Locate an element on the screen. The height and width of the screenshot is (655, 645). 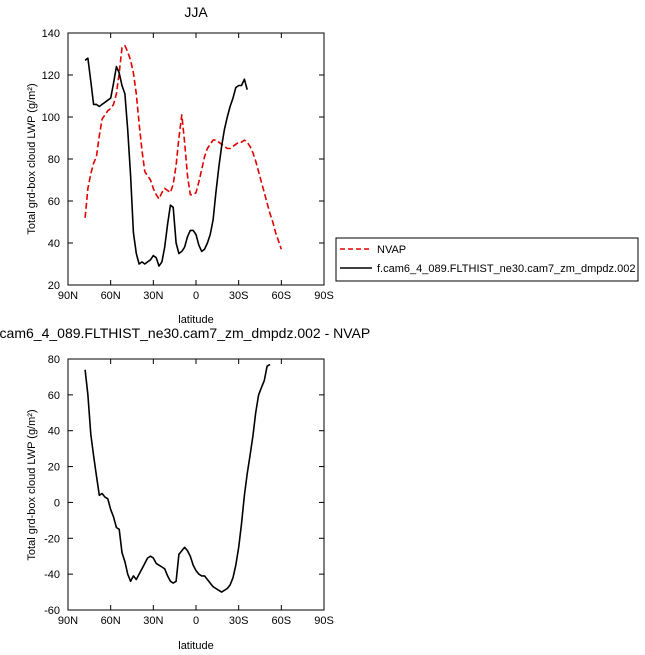
y-tick-label: -40 is located at coordinates (52, 575).